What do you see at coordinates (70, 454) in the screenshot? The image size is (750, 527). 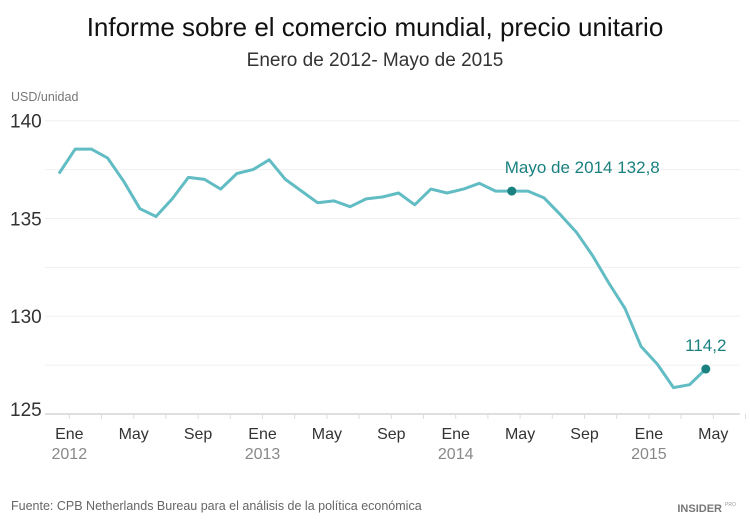 I see `x-tick-year-label: 2012` at bounding box center [70, 454].